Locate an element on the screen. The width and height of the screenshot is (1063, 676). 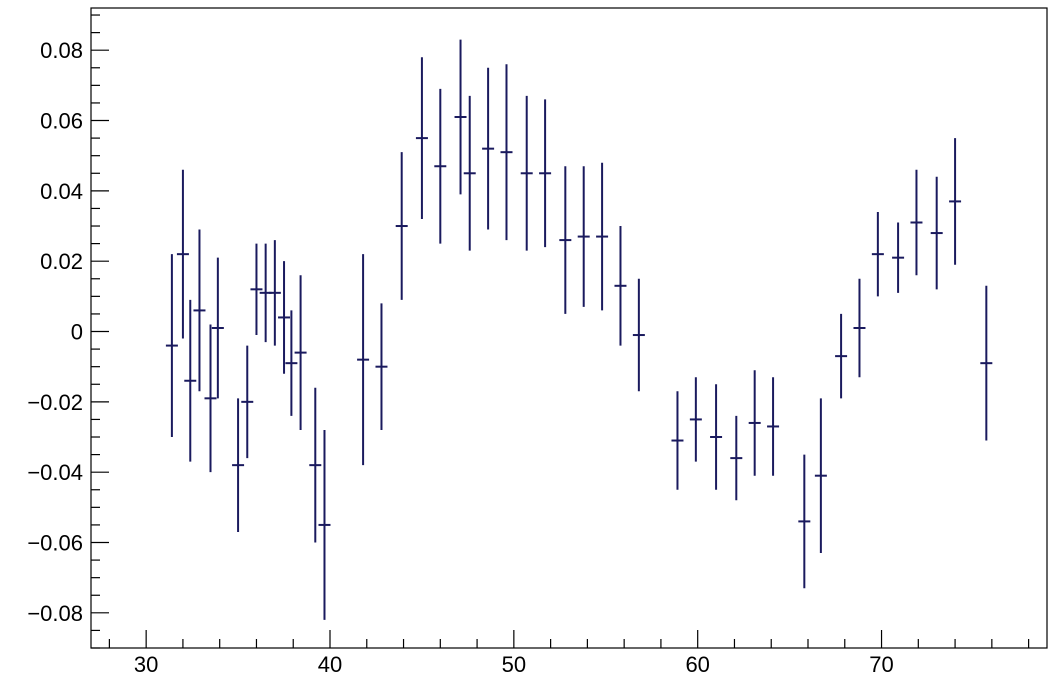
y-tick-label: 0 is located at coordinates (77, 332).